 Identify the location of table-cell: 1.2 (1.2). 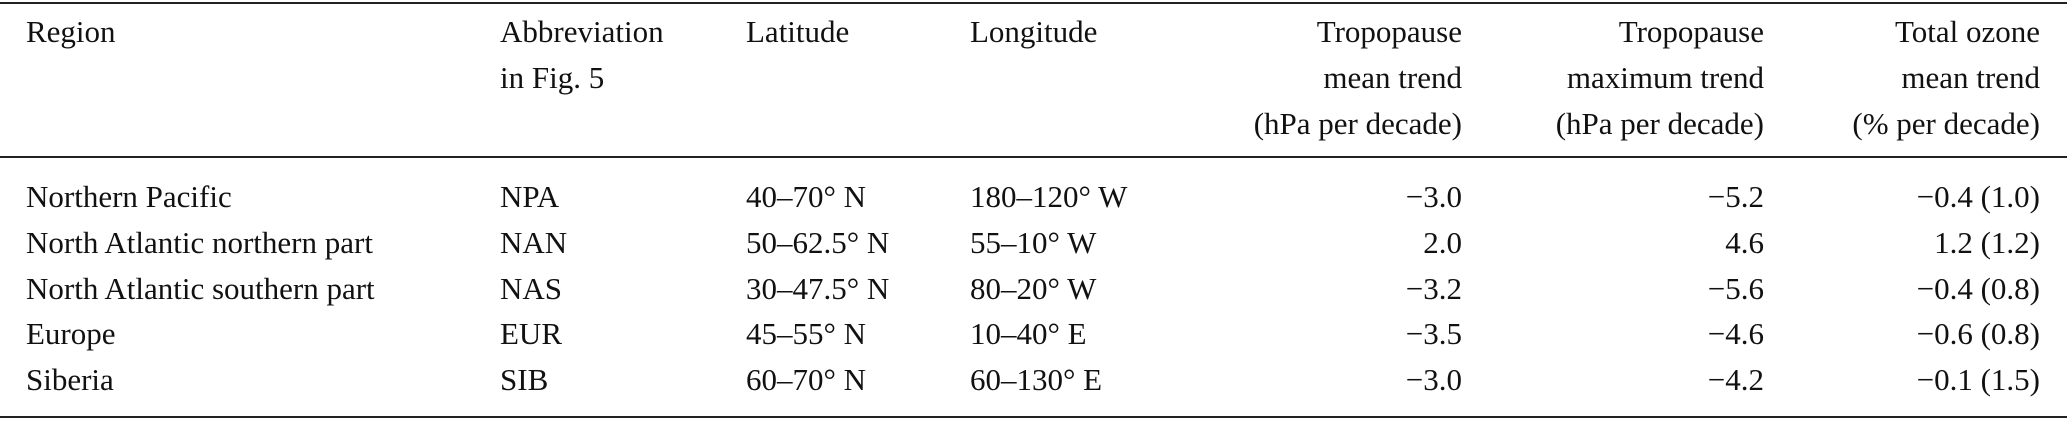
(1987, 242).